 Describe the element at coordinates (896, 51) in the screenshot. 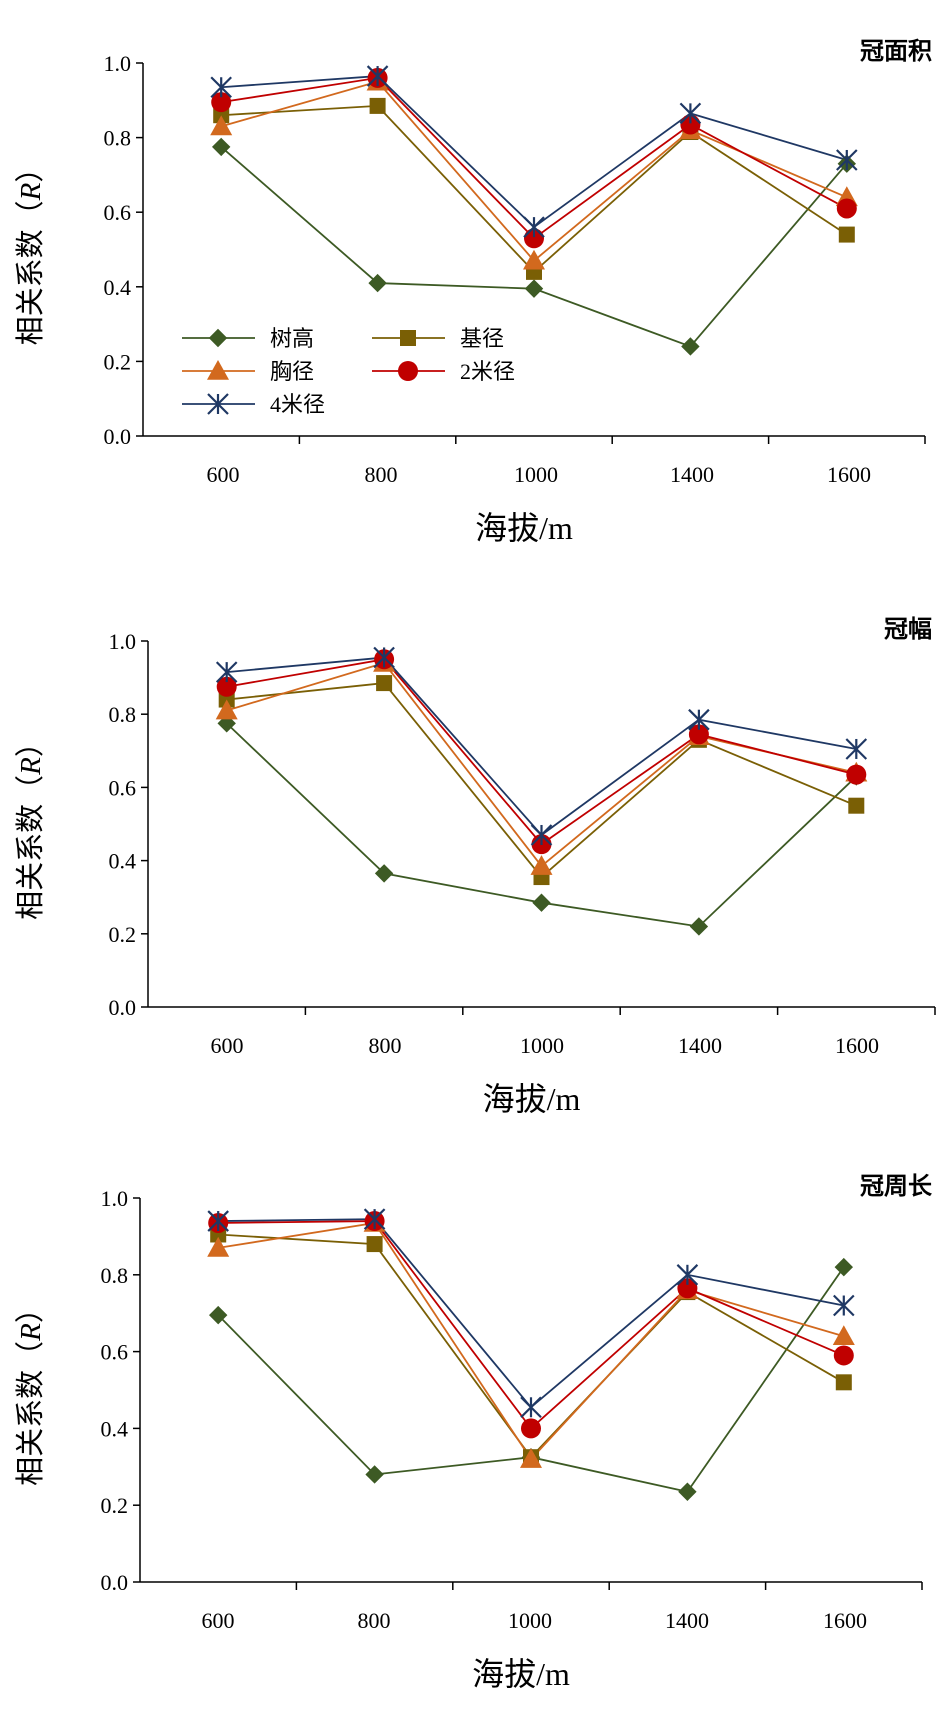

I see `chart-title: 冠面积` at that location.